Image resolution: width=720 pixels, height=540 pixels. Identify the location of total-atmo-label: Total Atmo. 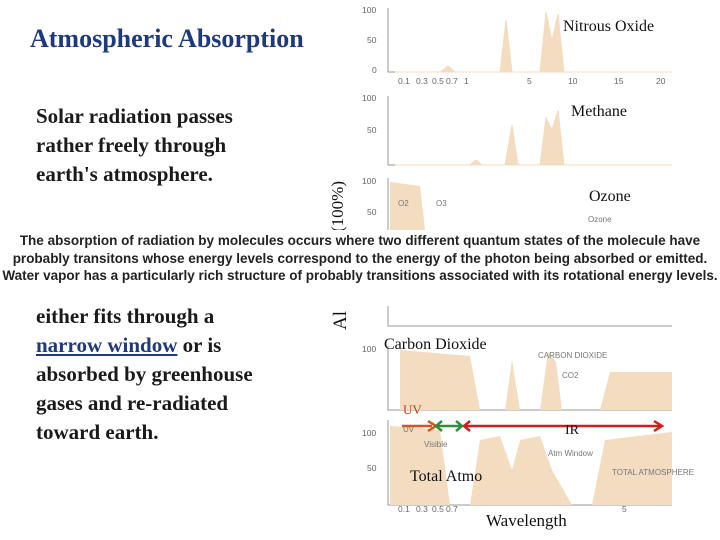
(446, 476).